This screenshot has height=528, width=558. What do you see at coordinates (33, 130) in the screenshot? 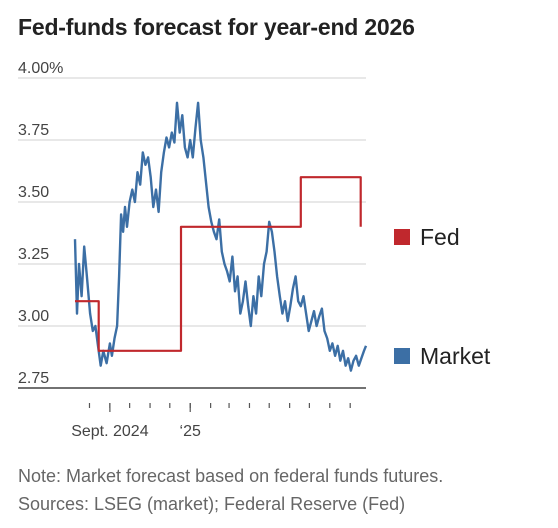
I see `y-tick-label: 3.75` at bounding box center [33, 130].